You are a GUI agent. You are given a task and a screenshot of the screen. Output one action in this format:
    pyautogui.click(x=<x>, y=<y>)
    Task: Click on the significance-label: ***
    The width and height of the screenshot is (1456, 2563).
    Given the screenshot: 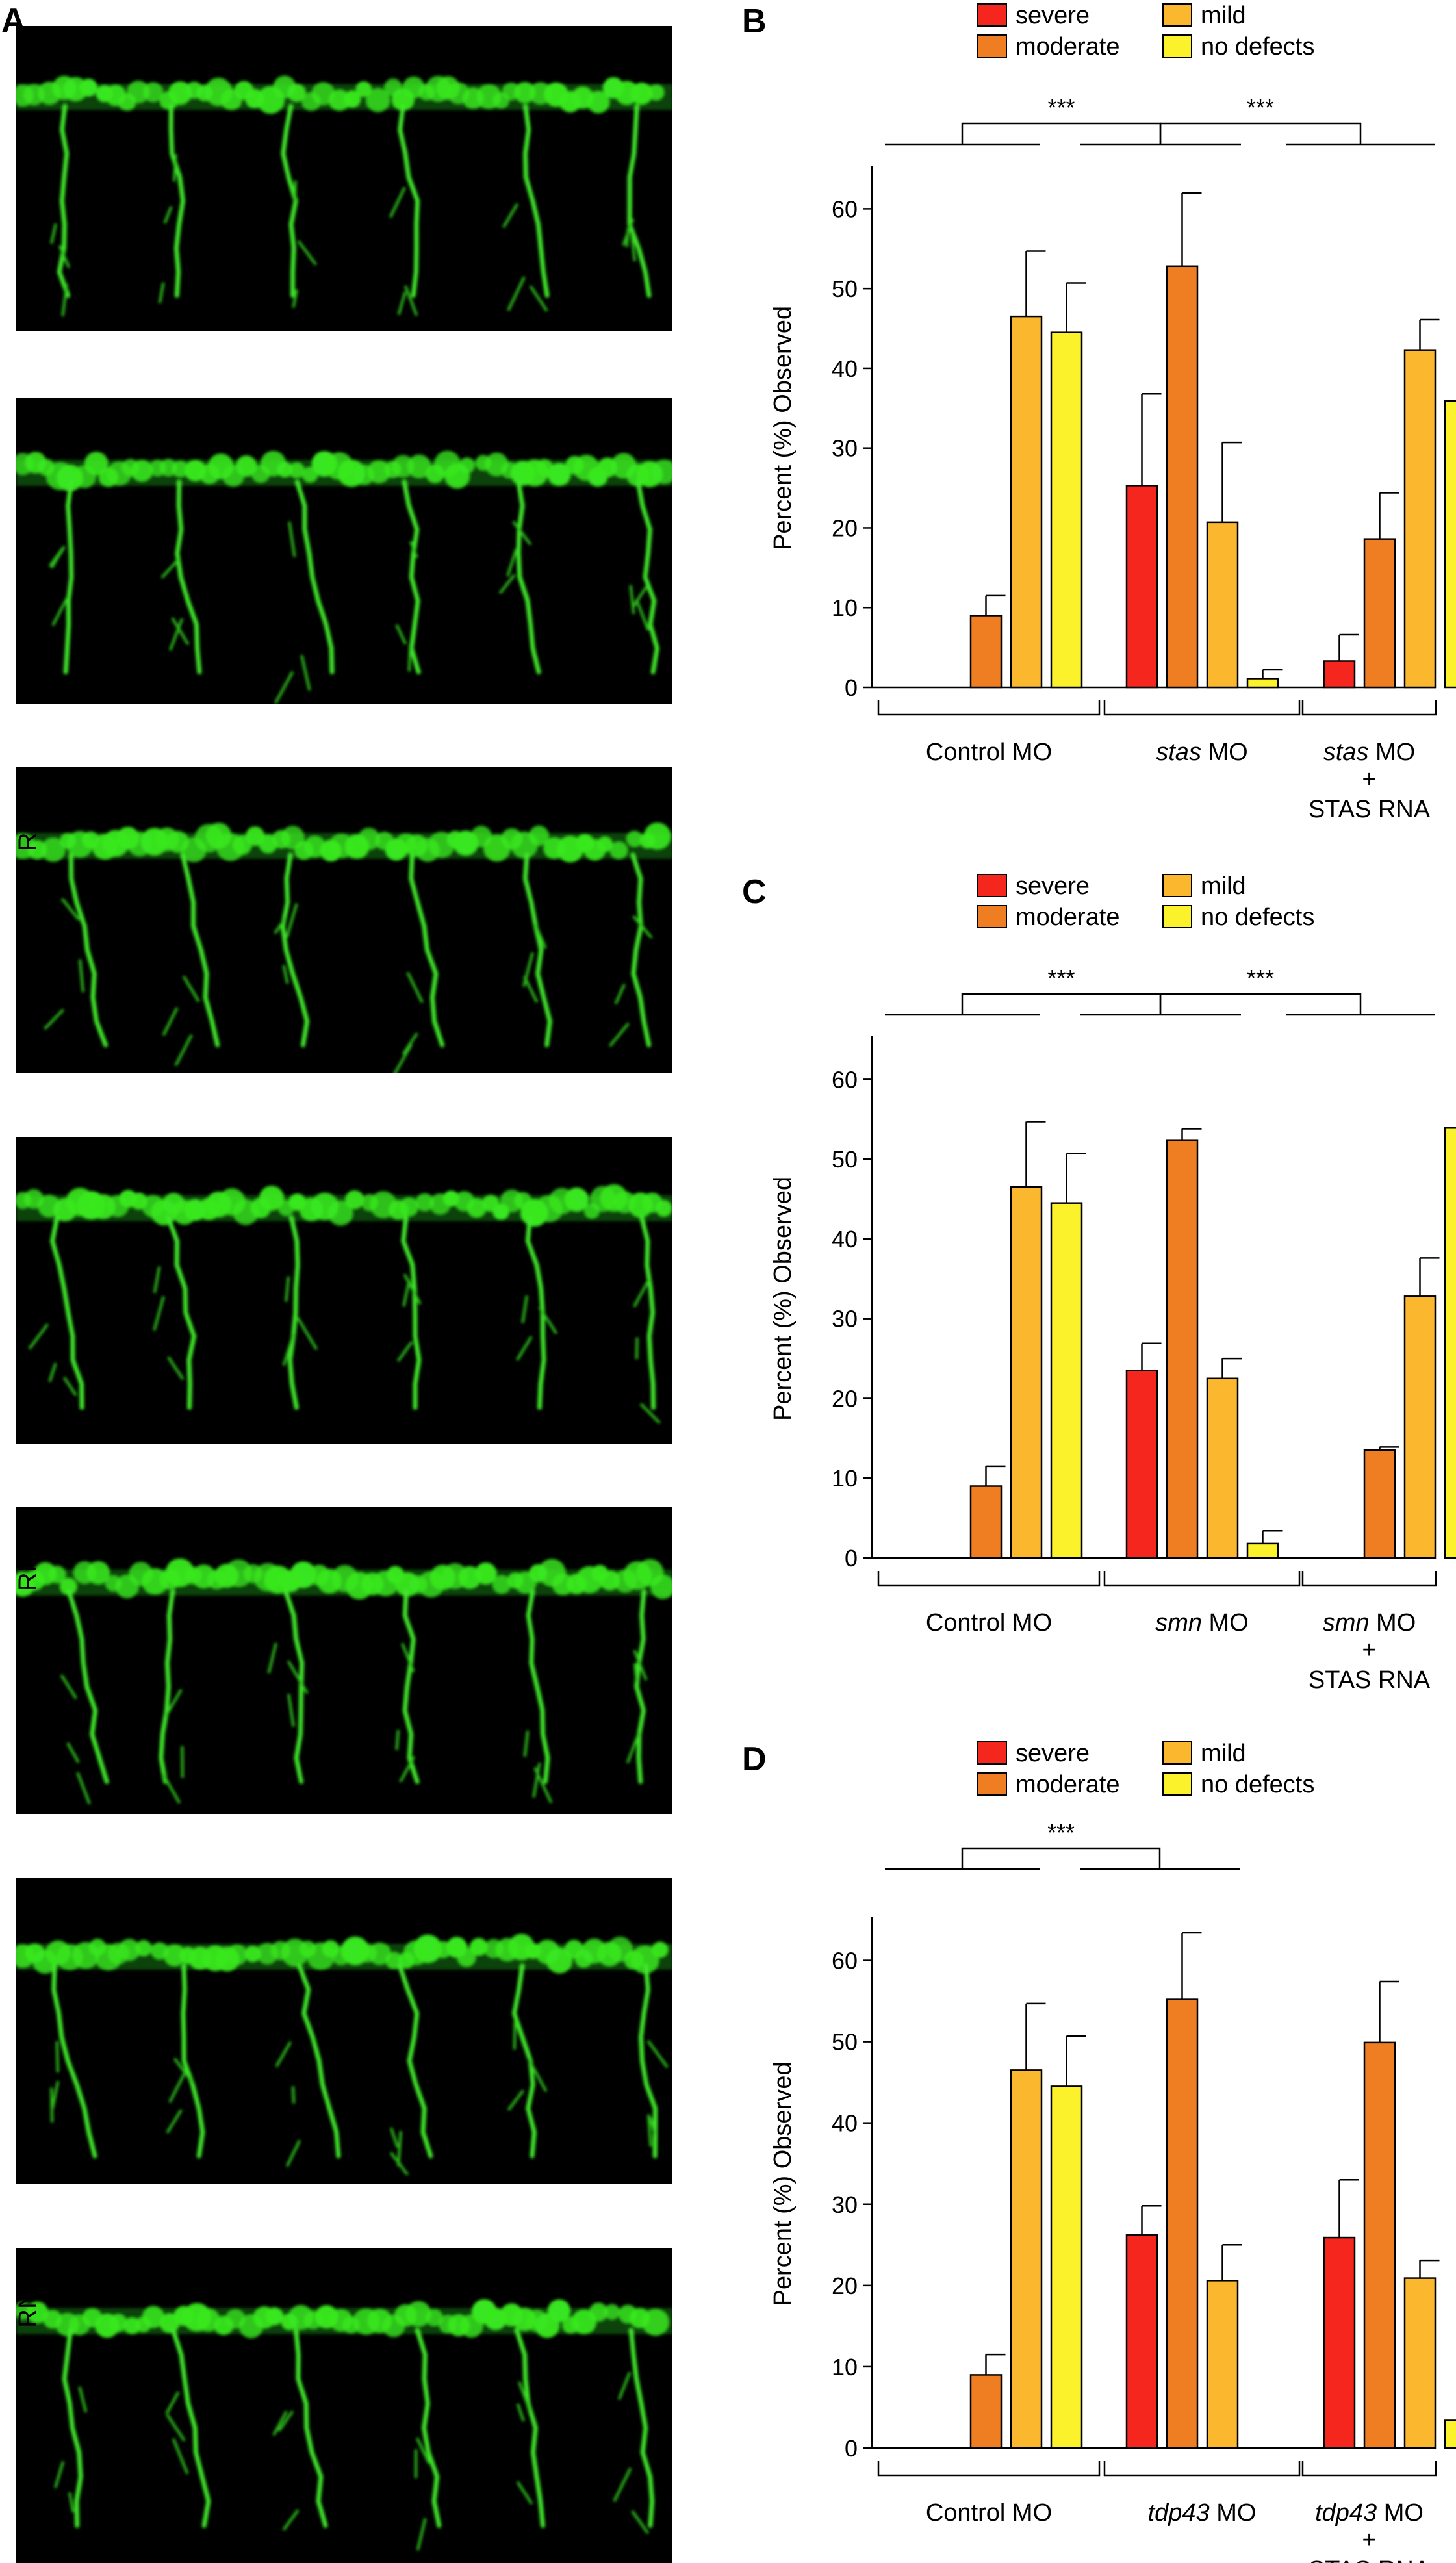 What is the action you would take?
    pyautogui.click(x=1061, y=978)
    